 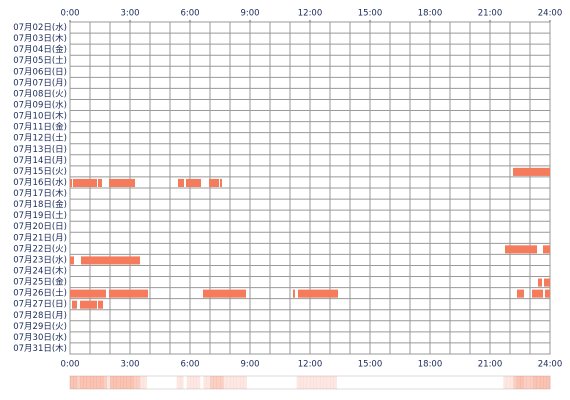 What do you see at coordinates (40, 227) in the screenshot?
I see `row-label: 07月20日(日)` at bounding box center [40, 227].